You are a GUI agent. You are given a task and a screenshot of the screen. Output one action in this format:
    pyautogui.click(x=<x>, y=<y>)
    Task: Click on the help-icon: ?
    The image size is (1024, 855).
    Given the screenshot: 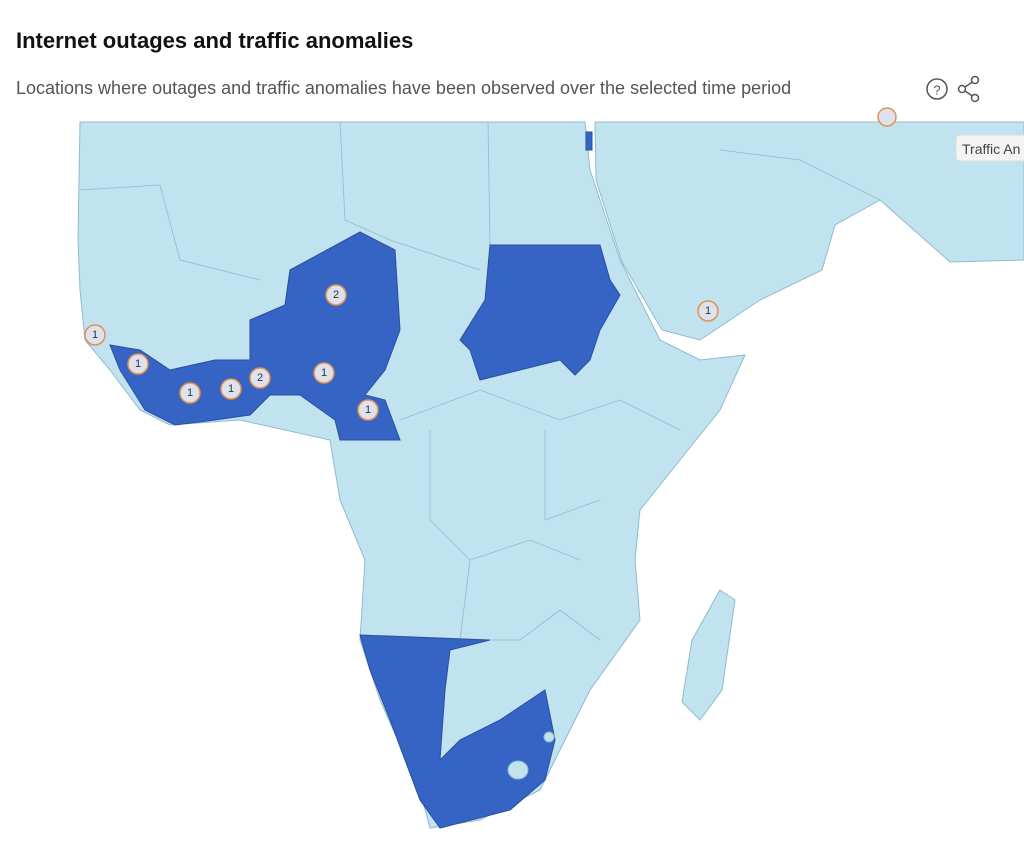 What is the action you would take?
    pyautogui.click(x=937, y=89)
    